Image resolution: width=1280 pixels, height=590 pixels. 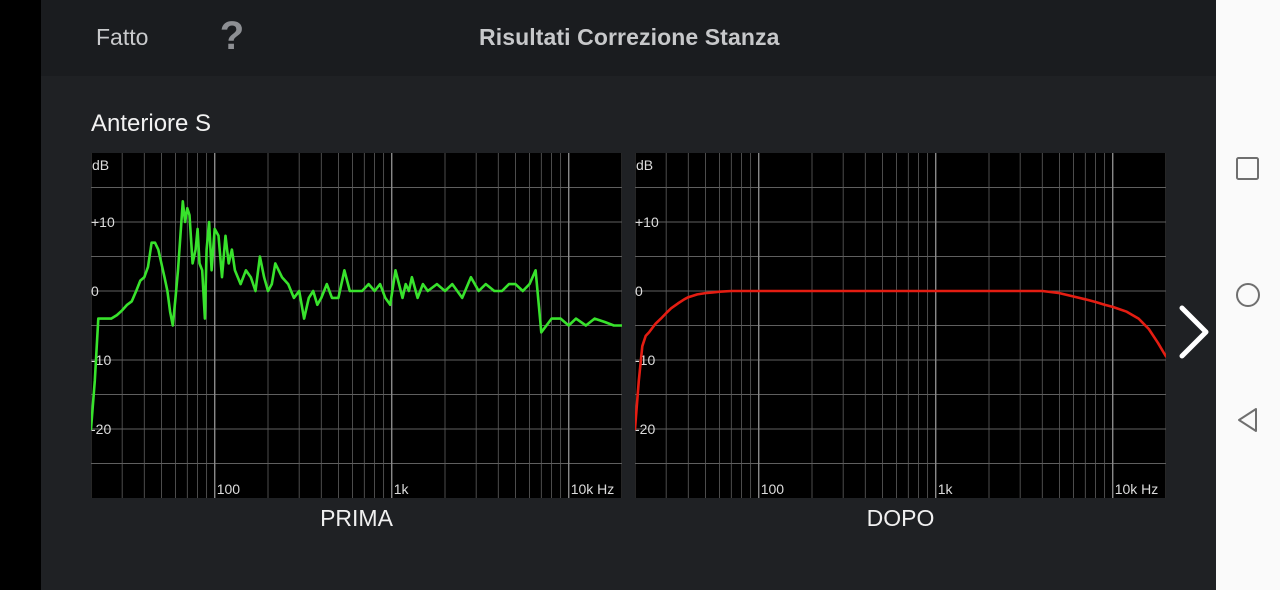 What do you see at coordinates (644, 165) in the screenshot?
I see `after-chart-db-unit-label: dB` at bounding box center [644, 165].